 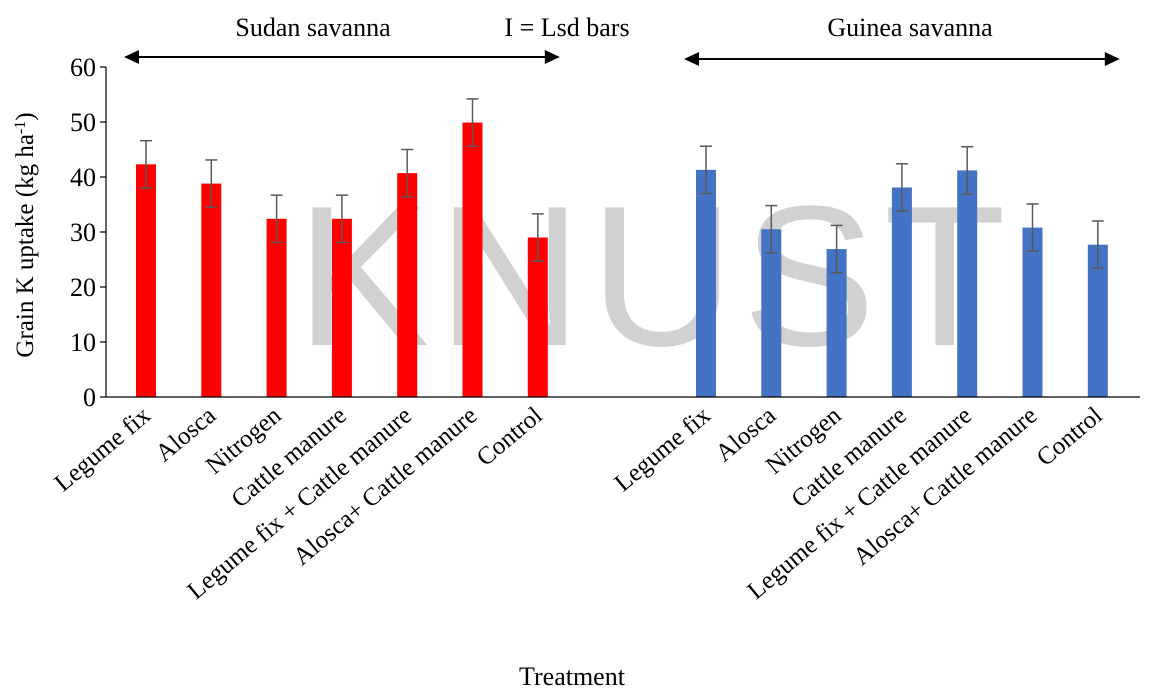 I want to click on y-tick-label: 30, so click(x=83, y=232).